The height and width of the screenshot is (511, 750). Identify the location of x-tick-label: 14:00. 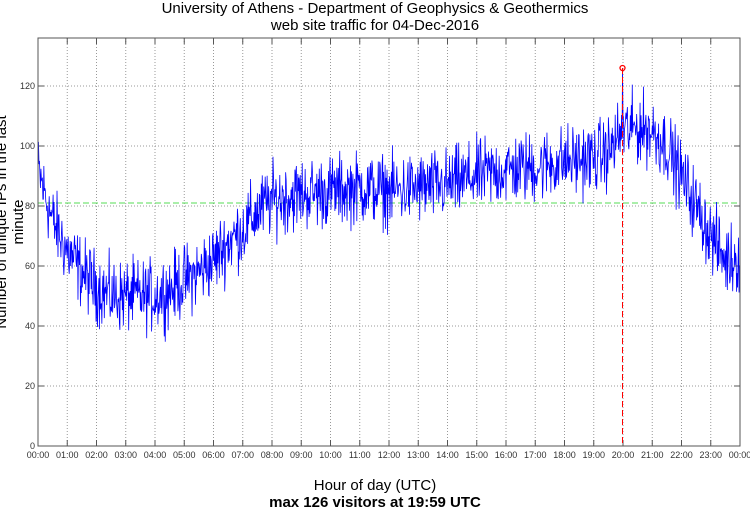
(447, 455).